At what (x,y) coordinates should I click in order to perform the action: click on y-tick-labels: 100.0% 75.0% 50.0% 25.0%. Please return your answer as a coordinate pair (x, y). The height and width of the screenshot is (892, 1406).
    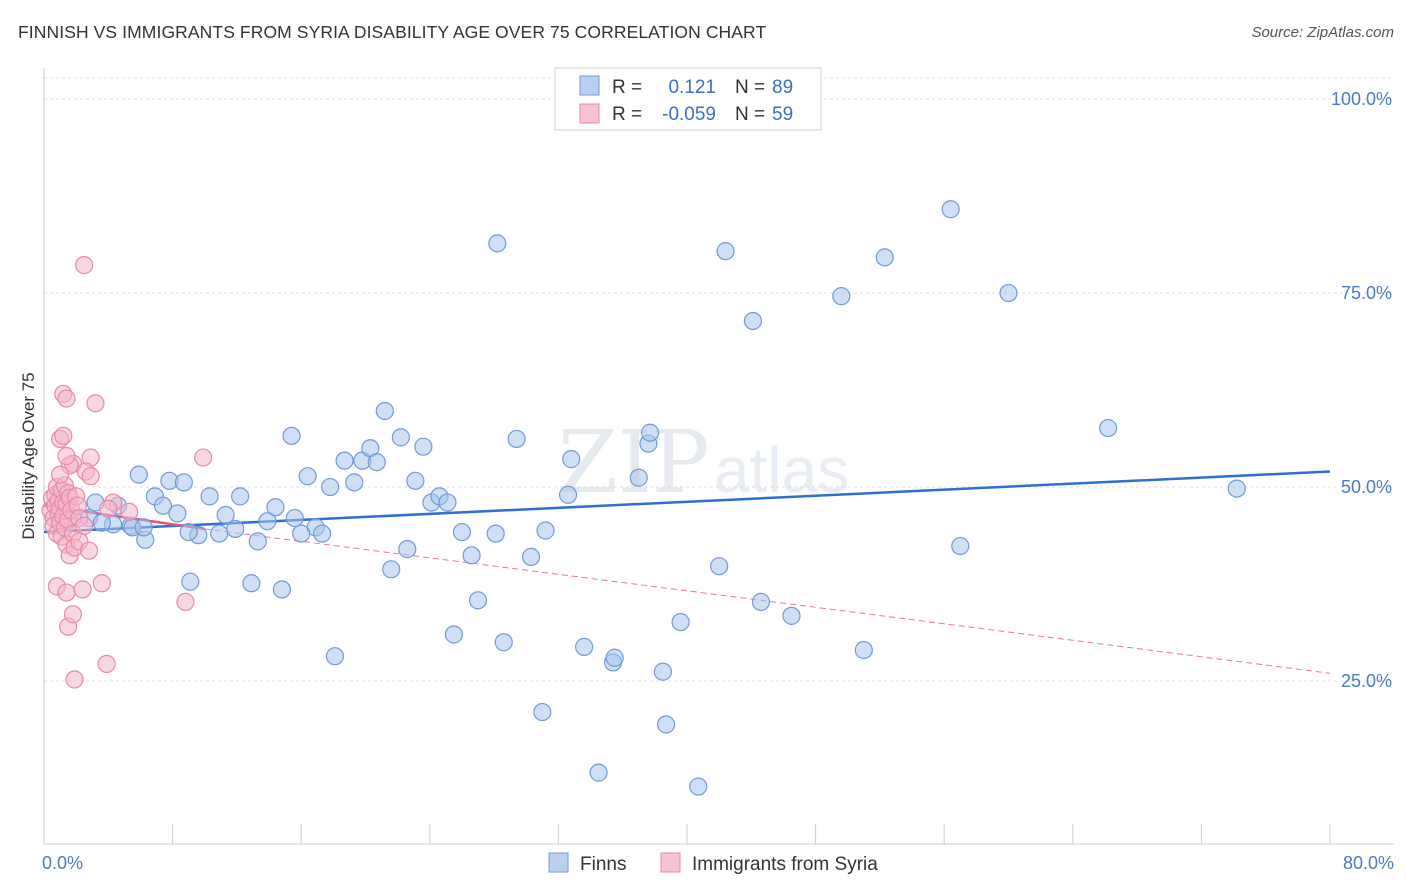
    Looking at the image, I should click on (1361, 390).